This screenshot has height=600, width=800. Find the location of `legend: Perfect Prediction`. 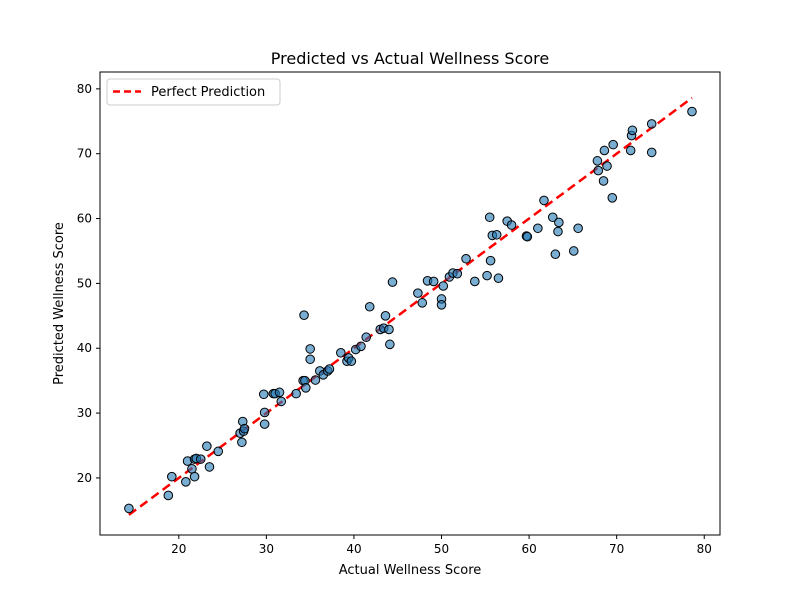

legend: Perfect Prediction is located at coordinates (193, 92).